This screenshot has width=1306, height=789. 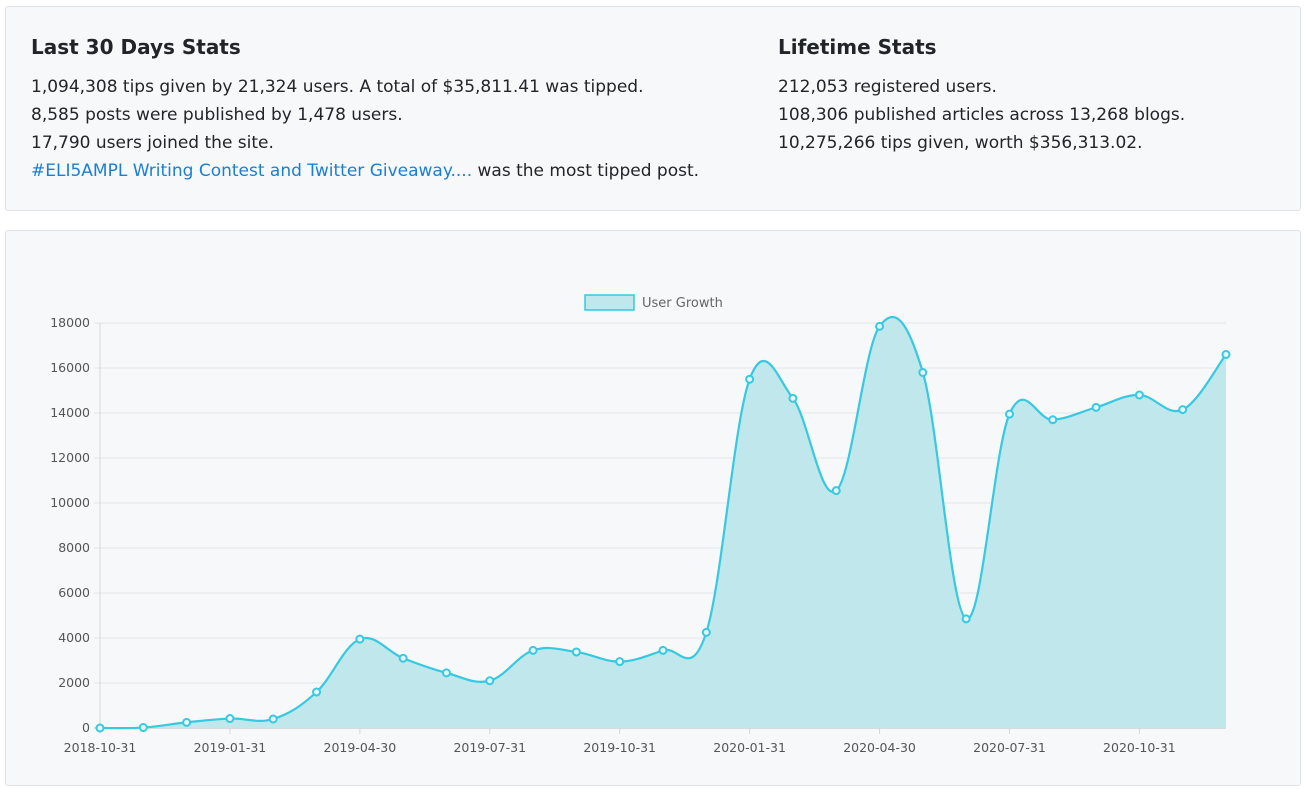 I want to click on x-tick-label: 2020-07-31, so click(x=1009, y=747).